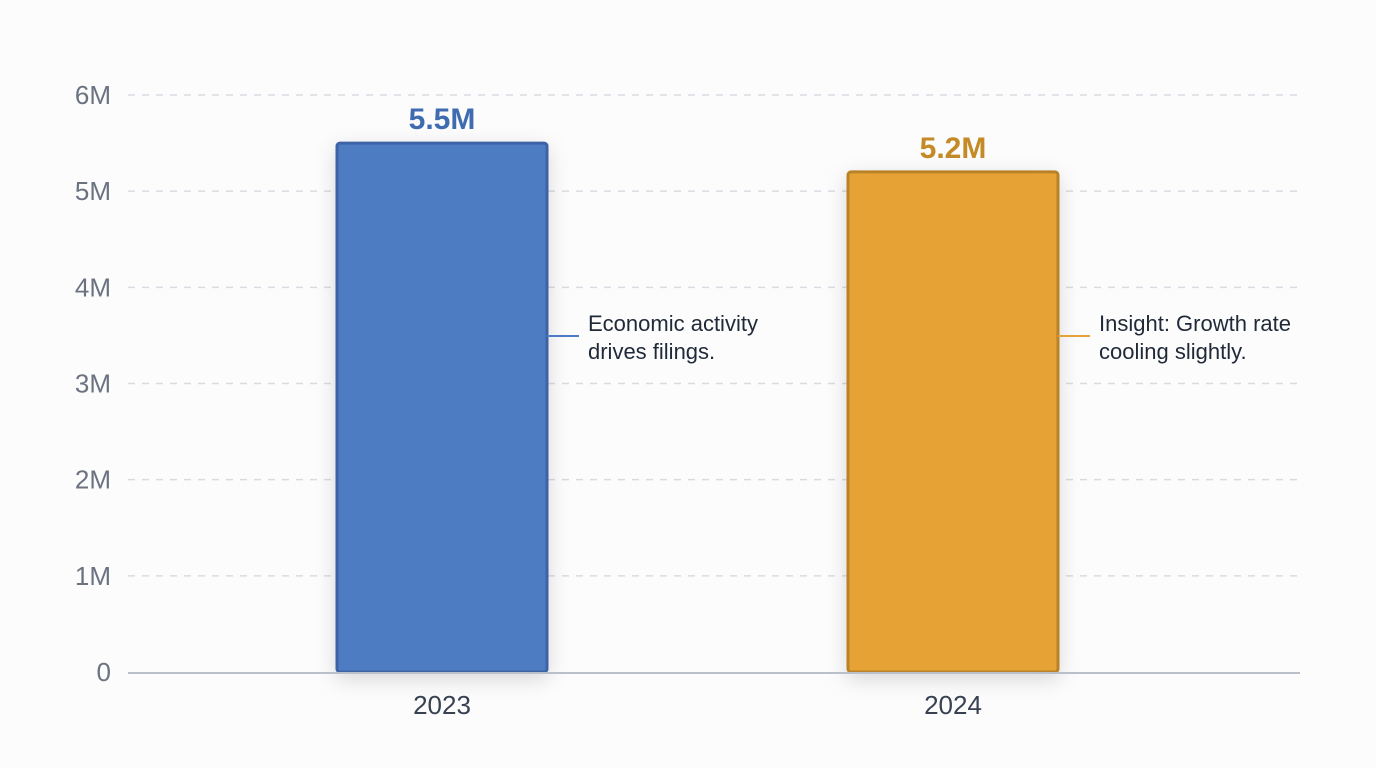 The image size is (1376, 768). I want to click on value-label: 5.5M, so click(442, 119).